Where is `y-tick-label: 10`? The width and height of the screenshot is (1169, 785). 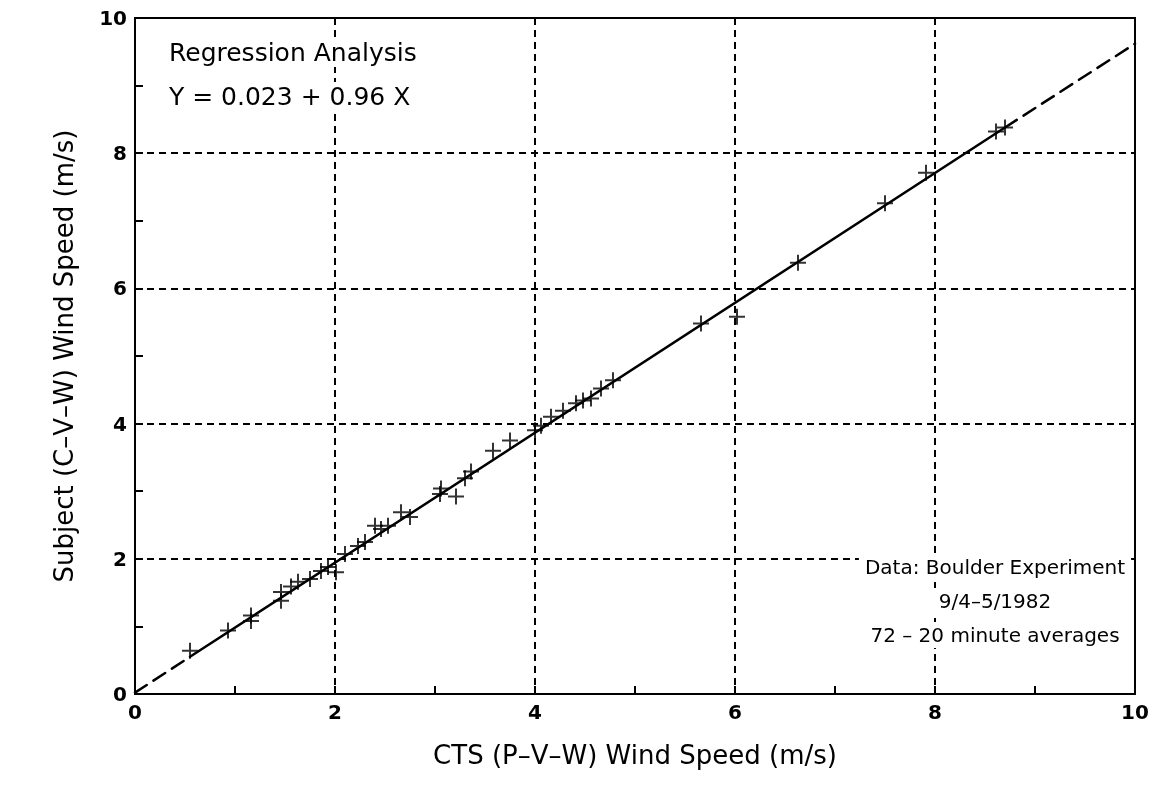
y-tick-label: 10 is located at coordinates (113, 18).